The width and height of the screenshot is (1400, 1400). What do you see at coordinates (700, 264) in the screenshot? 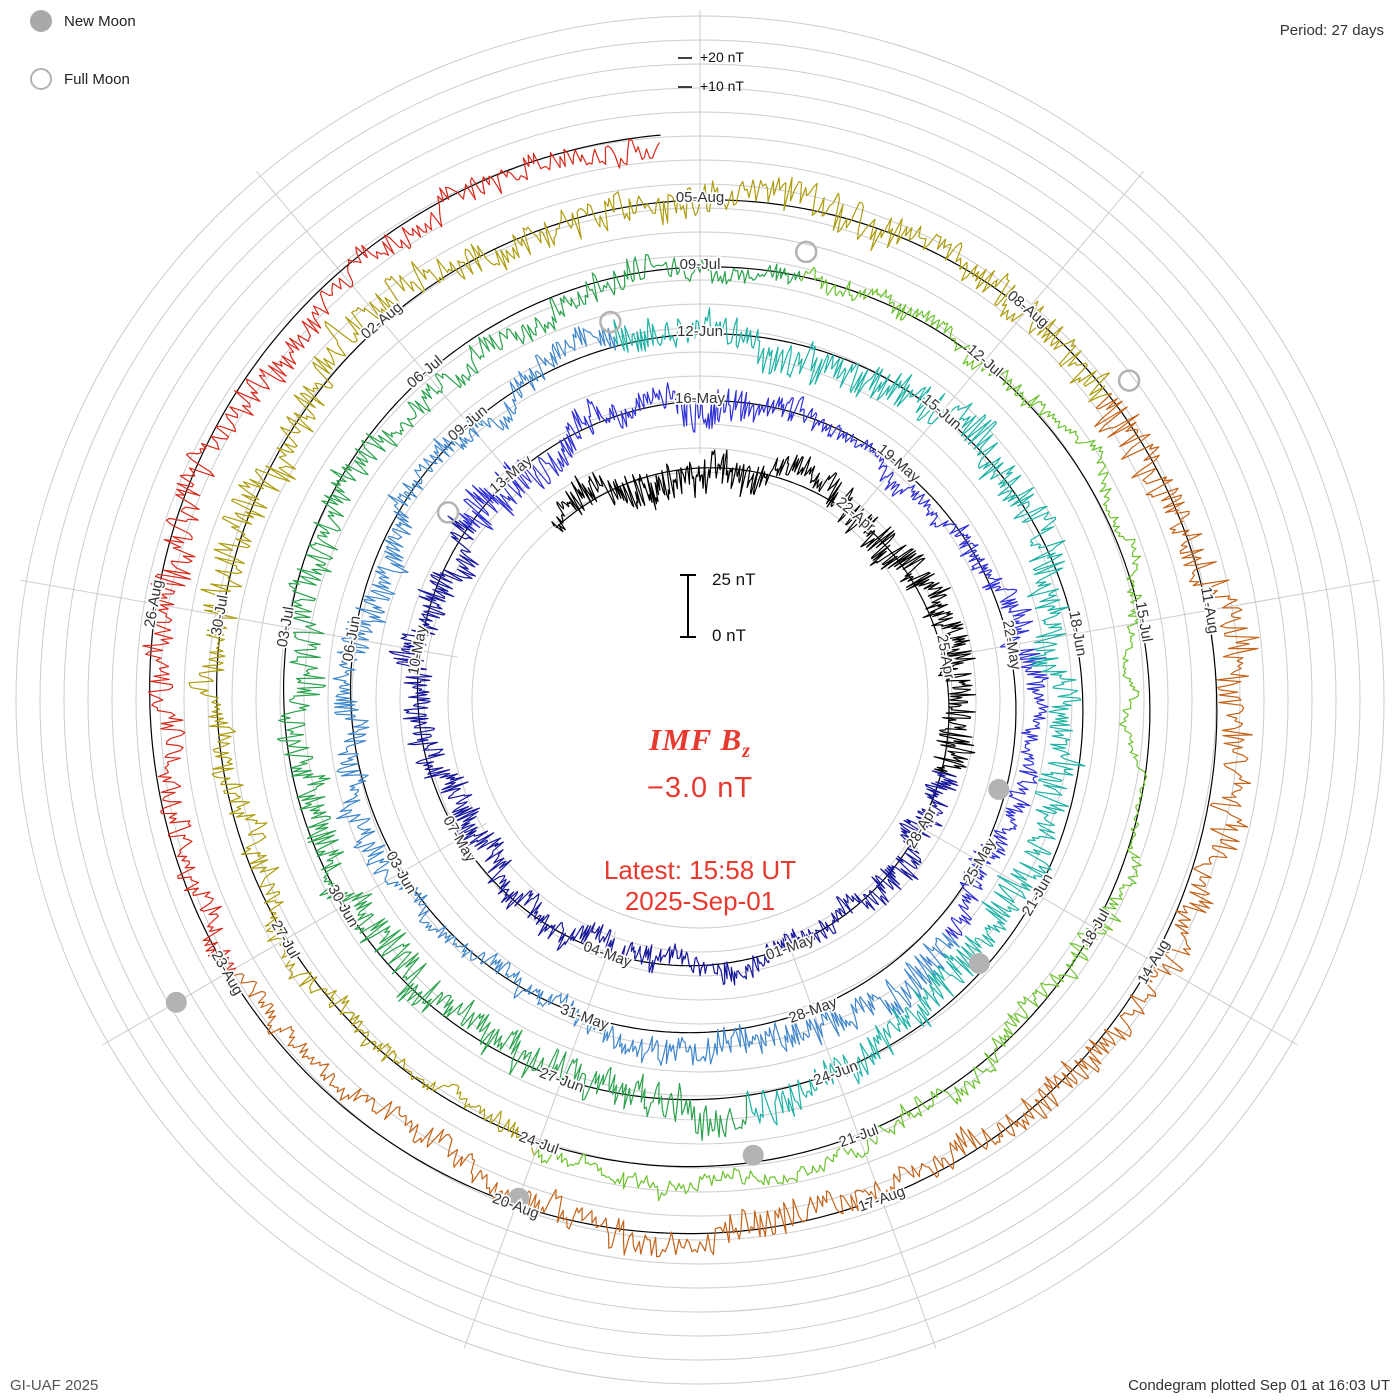
I see `date-label: 09-Jul` at bounding box center [700, 264].